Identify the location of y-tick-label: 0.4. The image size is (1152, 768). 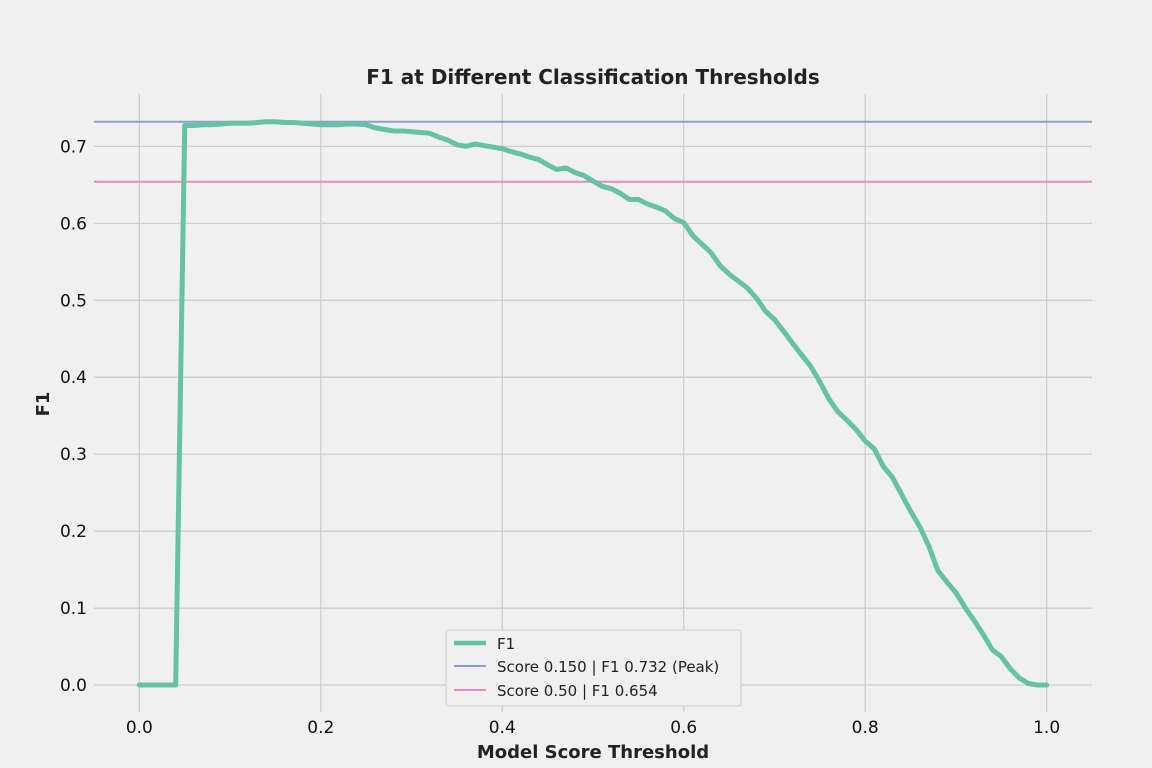
(73, 378).